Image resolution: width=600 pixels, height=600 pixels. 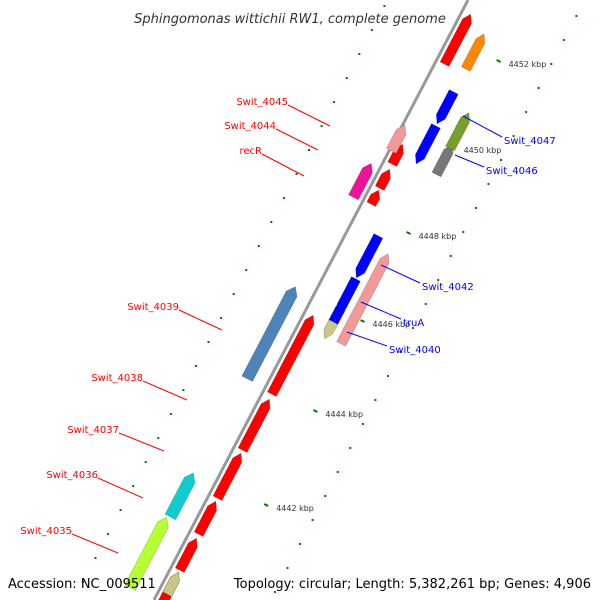 What do you see at coordinates (295, 508) in the screenshot?
I see `scale-tick-label: 4442 kbp` at bounding box center [295, 508].